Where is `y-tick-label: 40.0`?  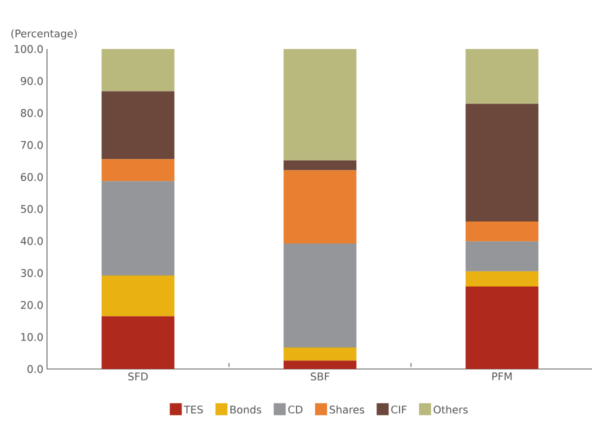 y-tick-label: 40.0 is located at coordinates (31, 241).